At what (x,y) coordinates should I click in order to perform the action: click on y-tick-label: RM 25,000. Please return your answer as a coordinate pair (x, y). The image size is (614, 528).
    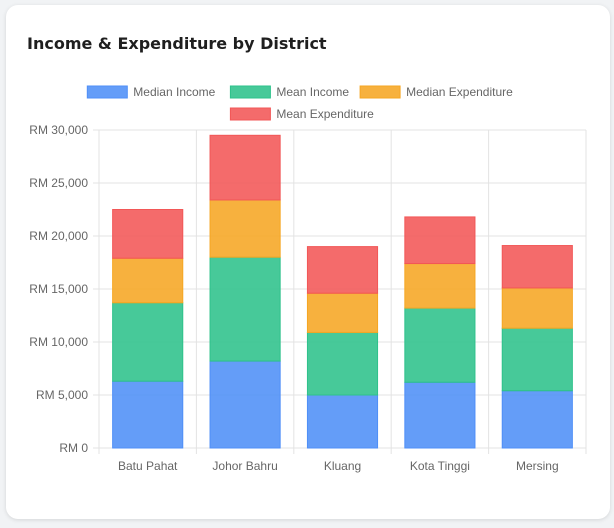
    Looking at the image, I should click on (58, 183).